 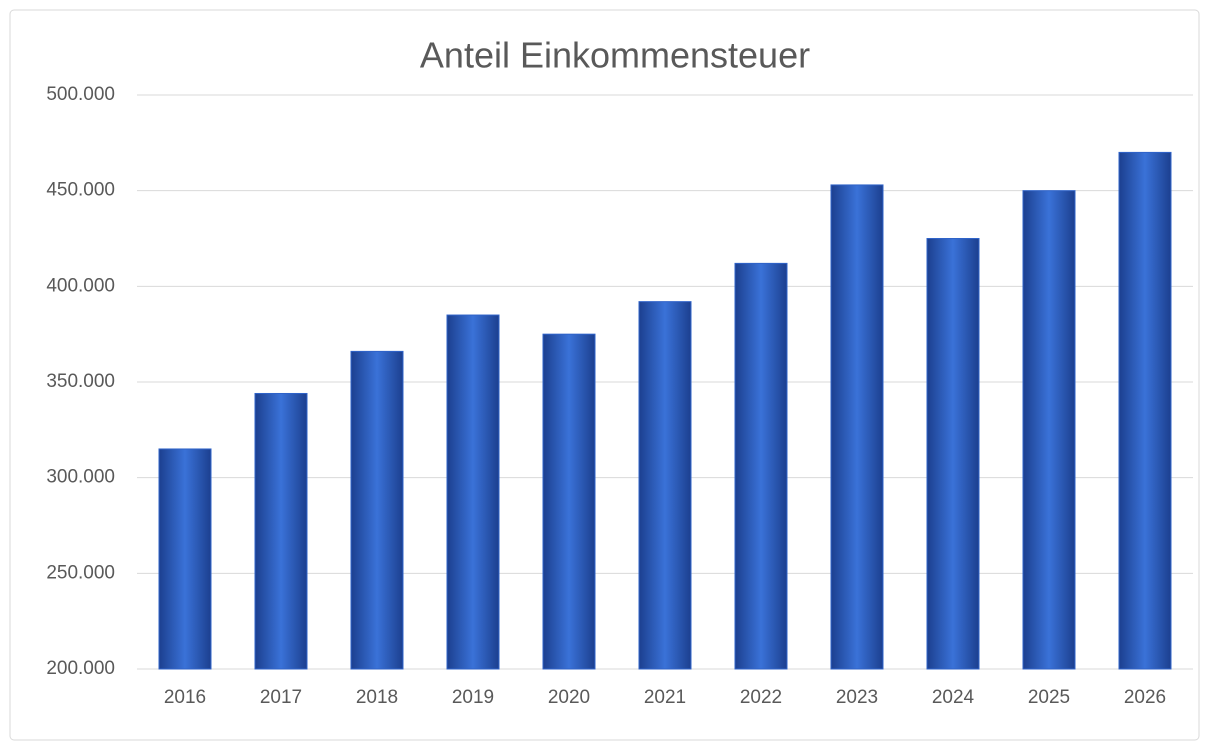 What do you see at coordinates (569, 697) in the screenshot?
I see `x-tick-label: 2020` at bounding box center [569, 697].